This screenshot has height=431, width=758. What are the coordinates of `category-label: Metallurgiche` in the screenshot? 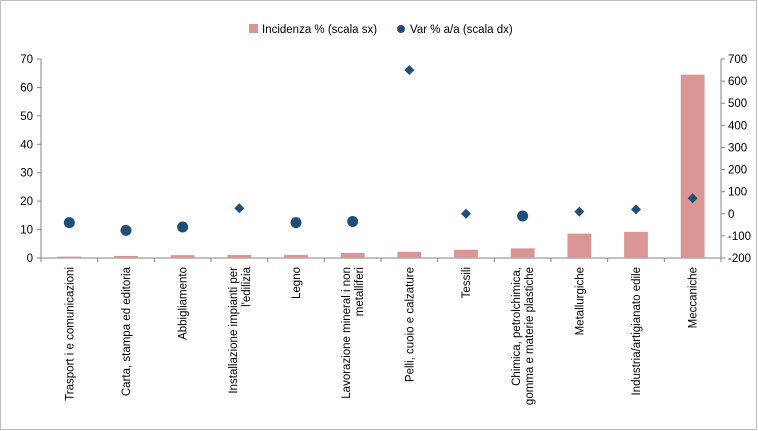 It's located at (580, 301).